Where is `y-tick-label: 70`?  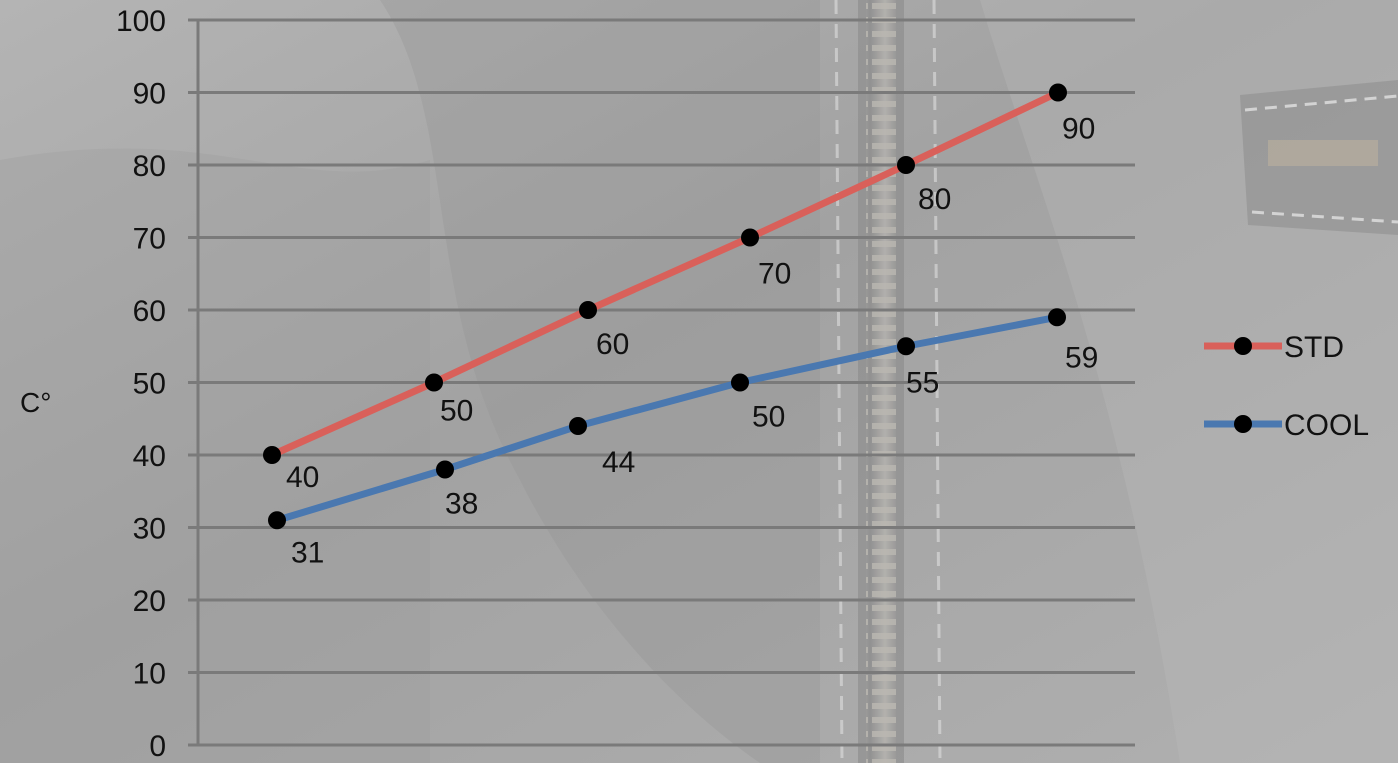 y-tick-label: 70 is located at coordinates (149, 239).